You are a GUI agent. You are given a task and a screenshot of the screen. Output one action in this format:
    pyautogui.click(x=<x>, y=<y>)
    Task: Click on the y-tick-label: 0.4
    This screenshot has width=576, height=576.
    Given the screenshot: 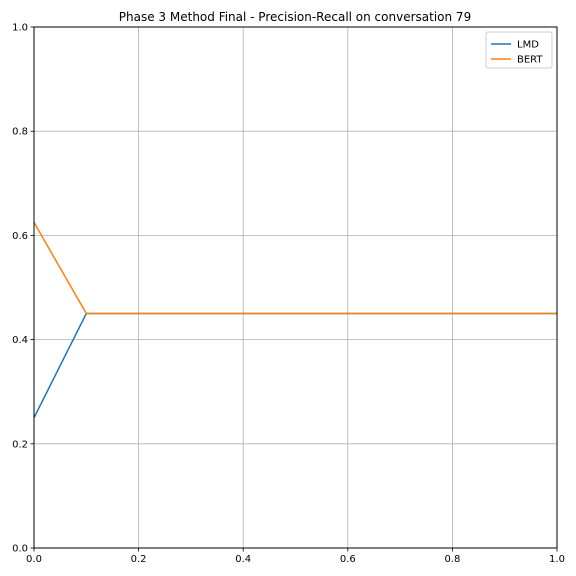 What is the action you would take?
    pyautogui.click(x=20, y=340)
    